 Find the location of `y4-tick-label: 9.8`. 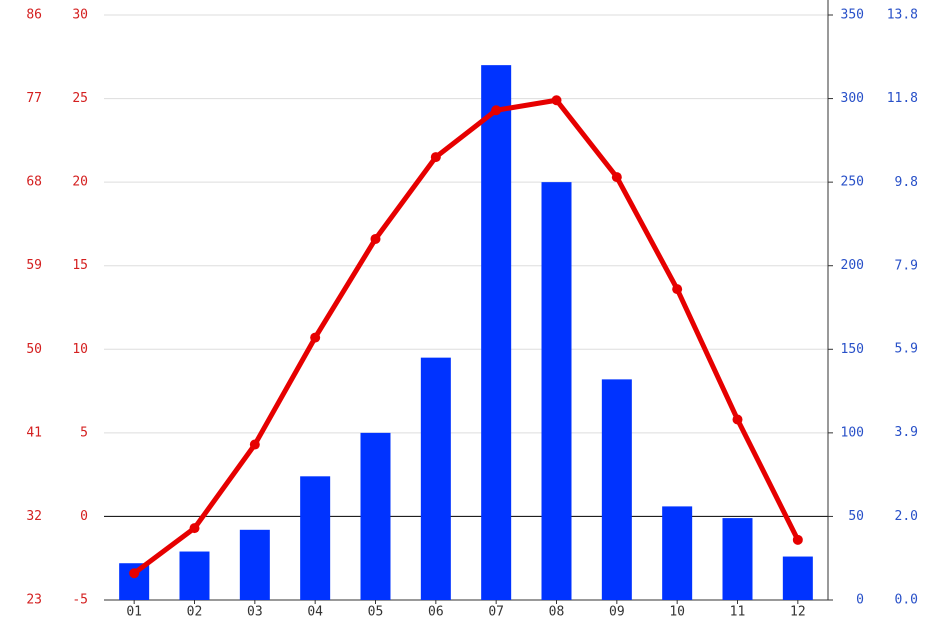

y4-tick-label: 9.8 is located at coordinates (906, 182).